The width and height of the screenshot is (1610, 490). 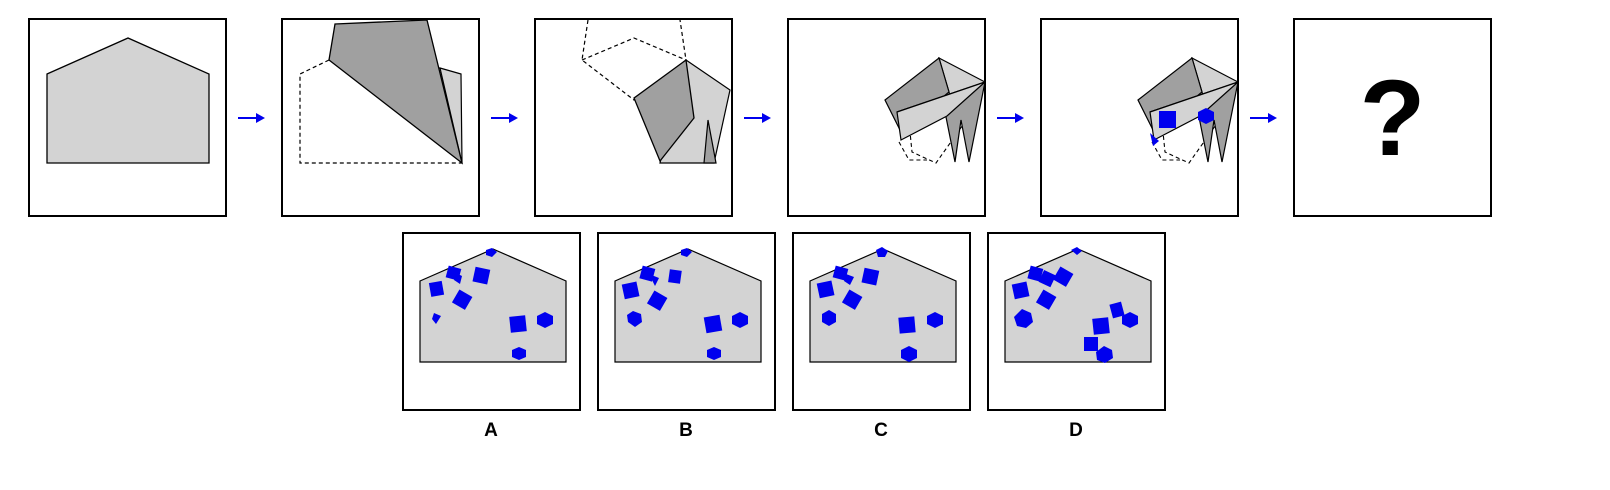 What do you see at coordinates (688, 305) in the screenshot?
I see `option-b-paper` at bounding box center [688, 305].